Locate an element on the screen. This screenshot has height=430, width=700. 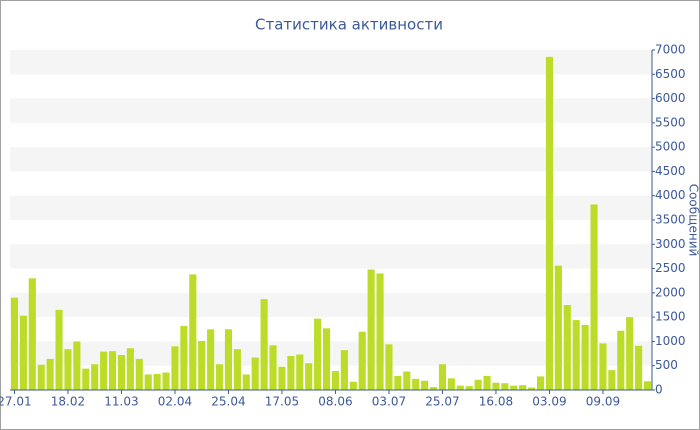
y-tick-label: 2000 is located at coordinates (670, 292).